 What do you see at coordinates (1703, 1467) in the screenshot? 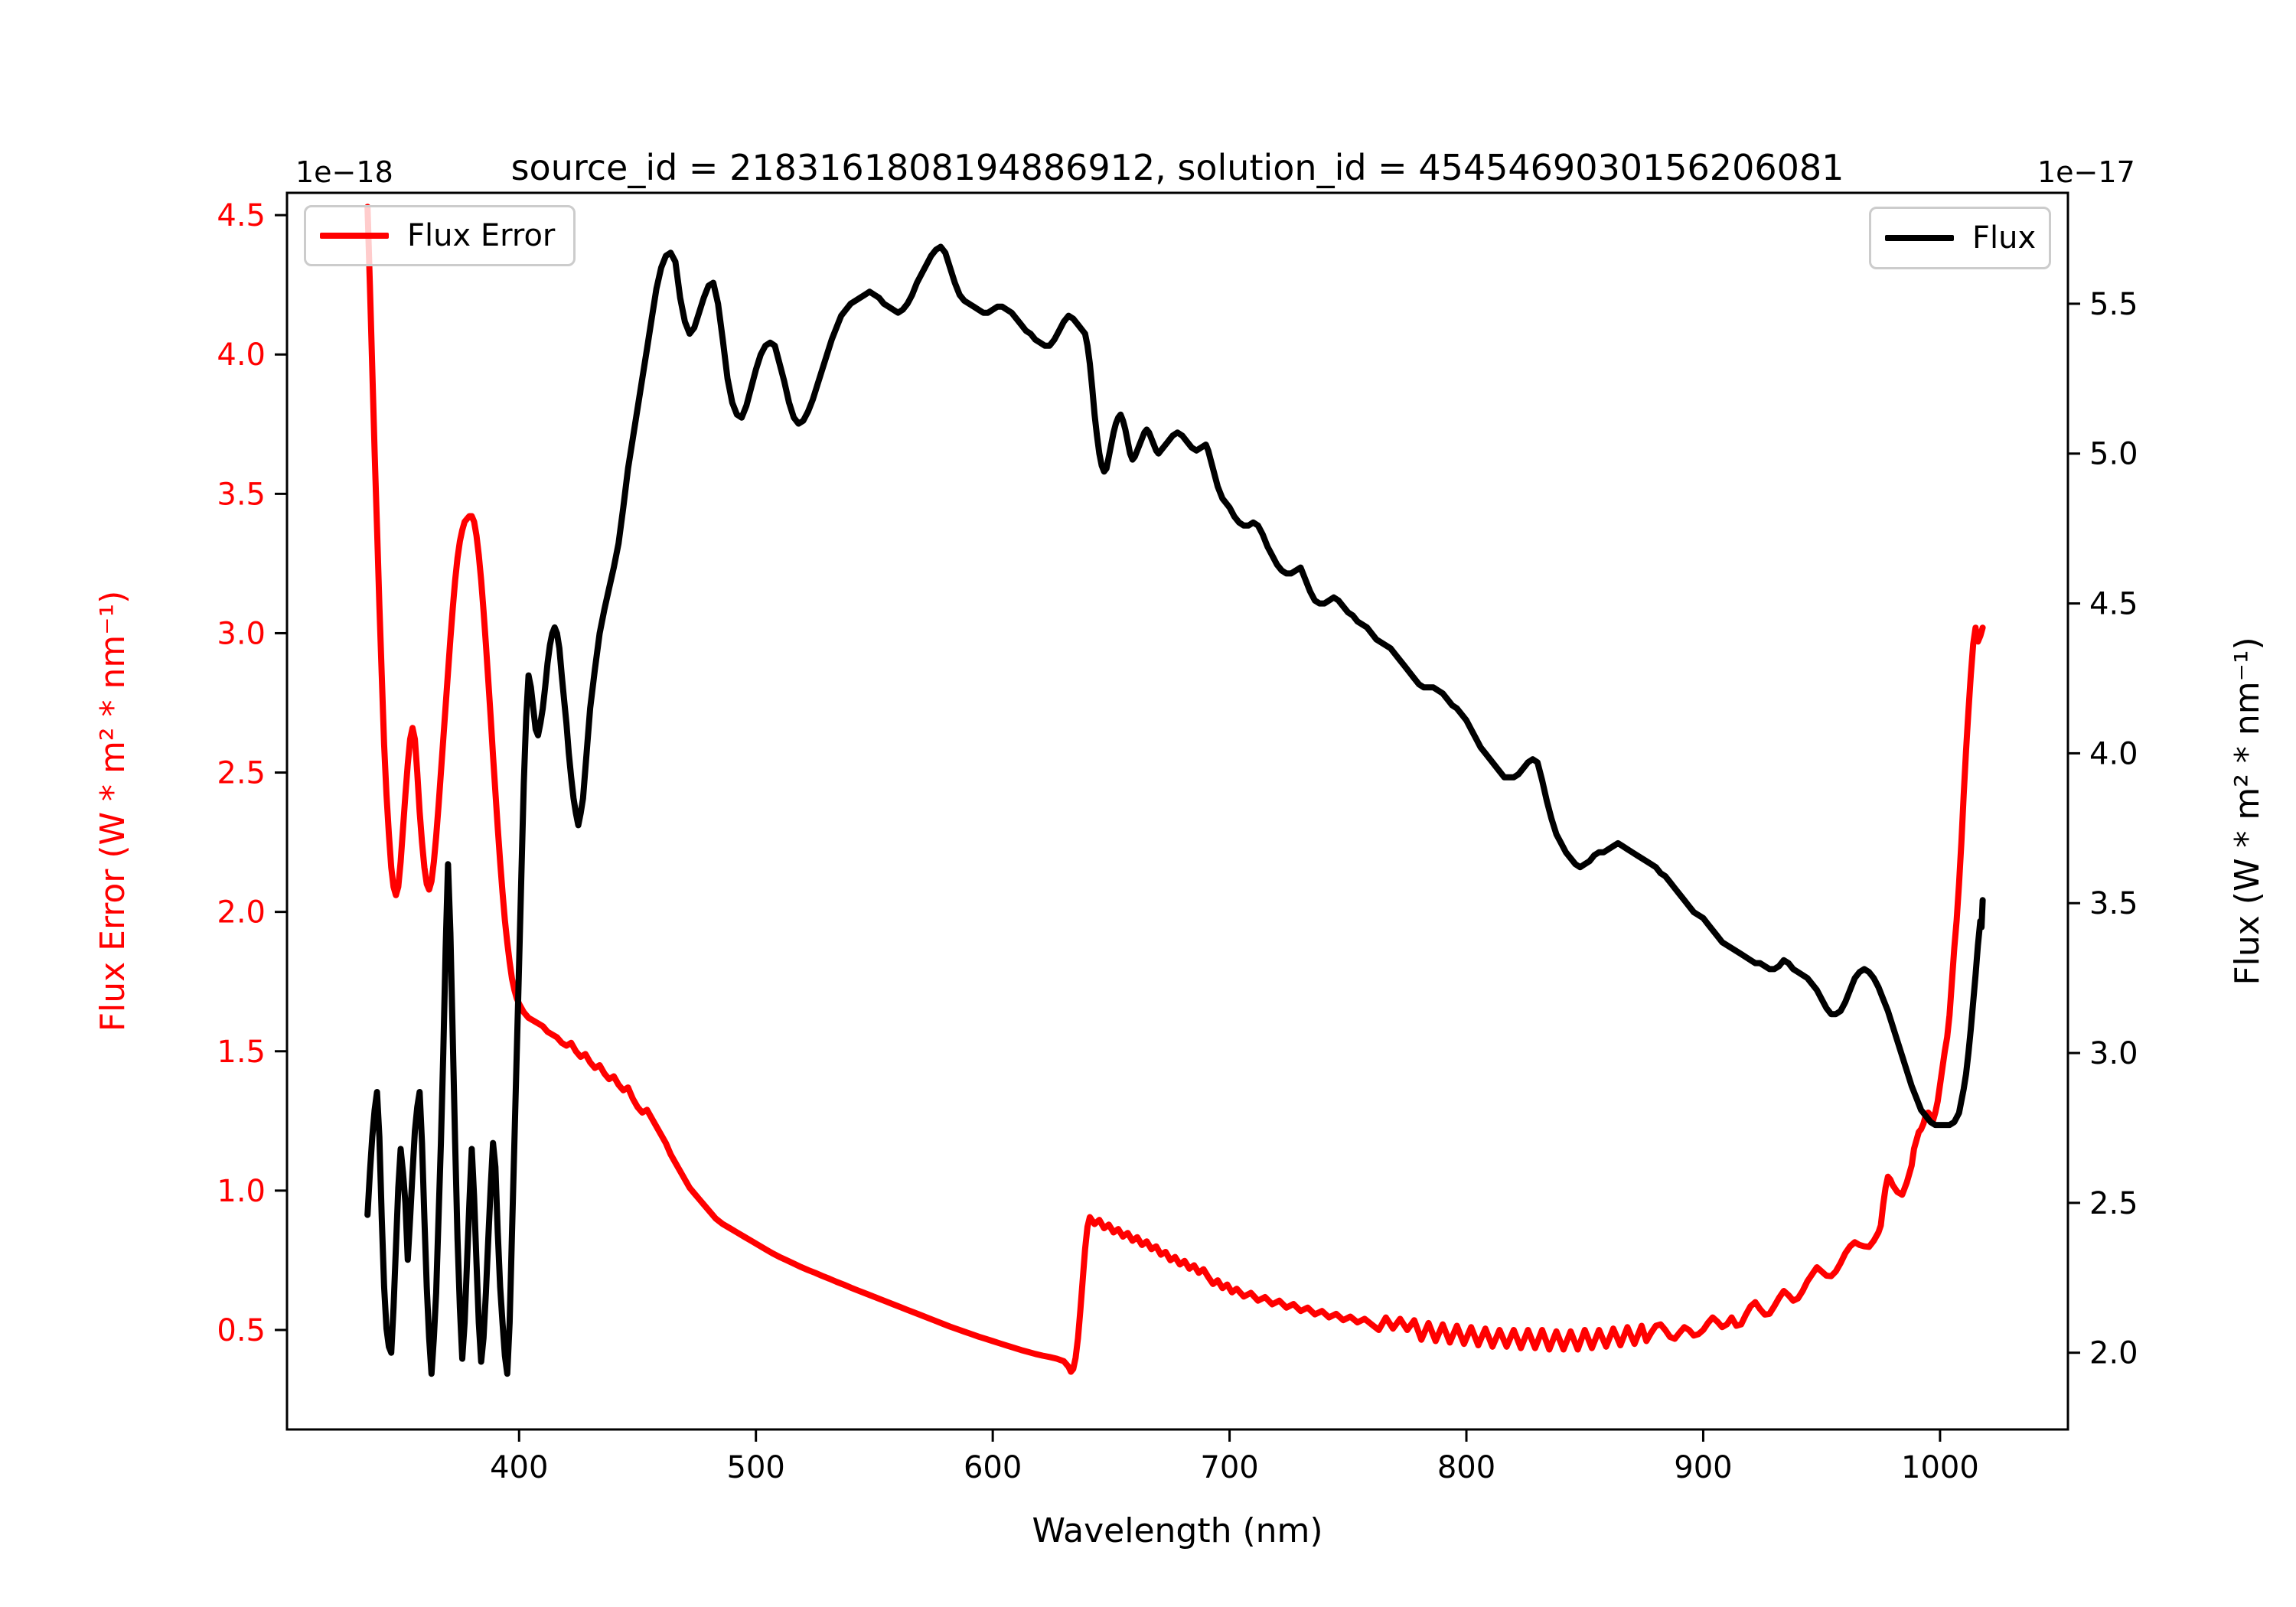
I see `x-tick-label-900: 900` at bounding box center [1703, 1467].